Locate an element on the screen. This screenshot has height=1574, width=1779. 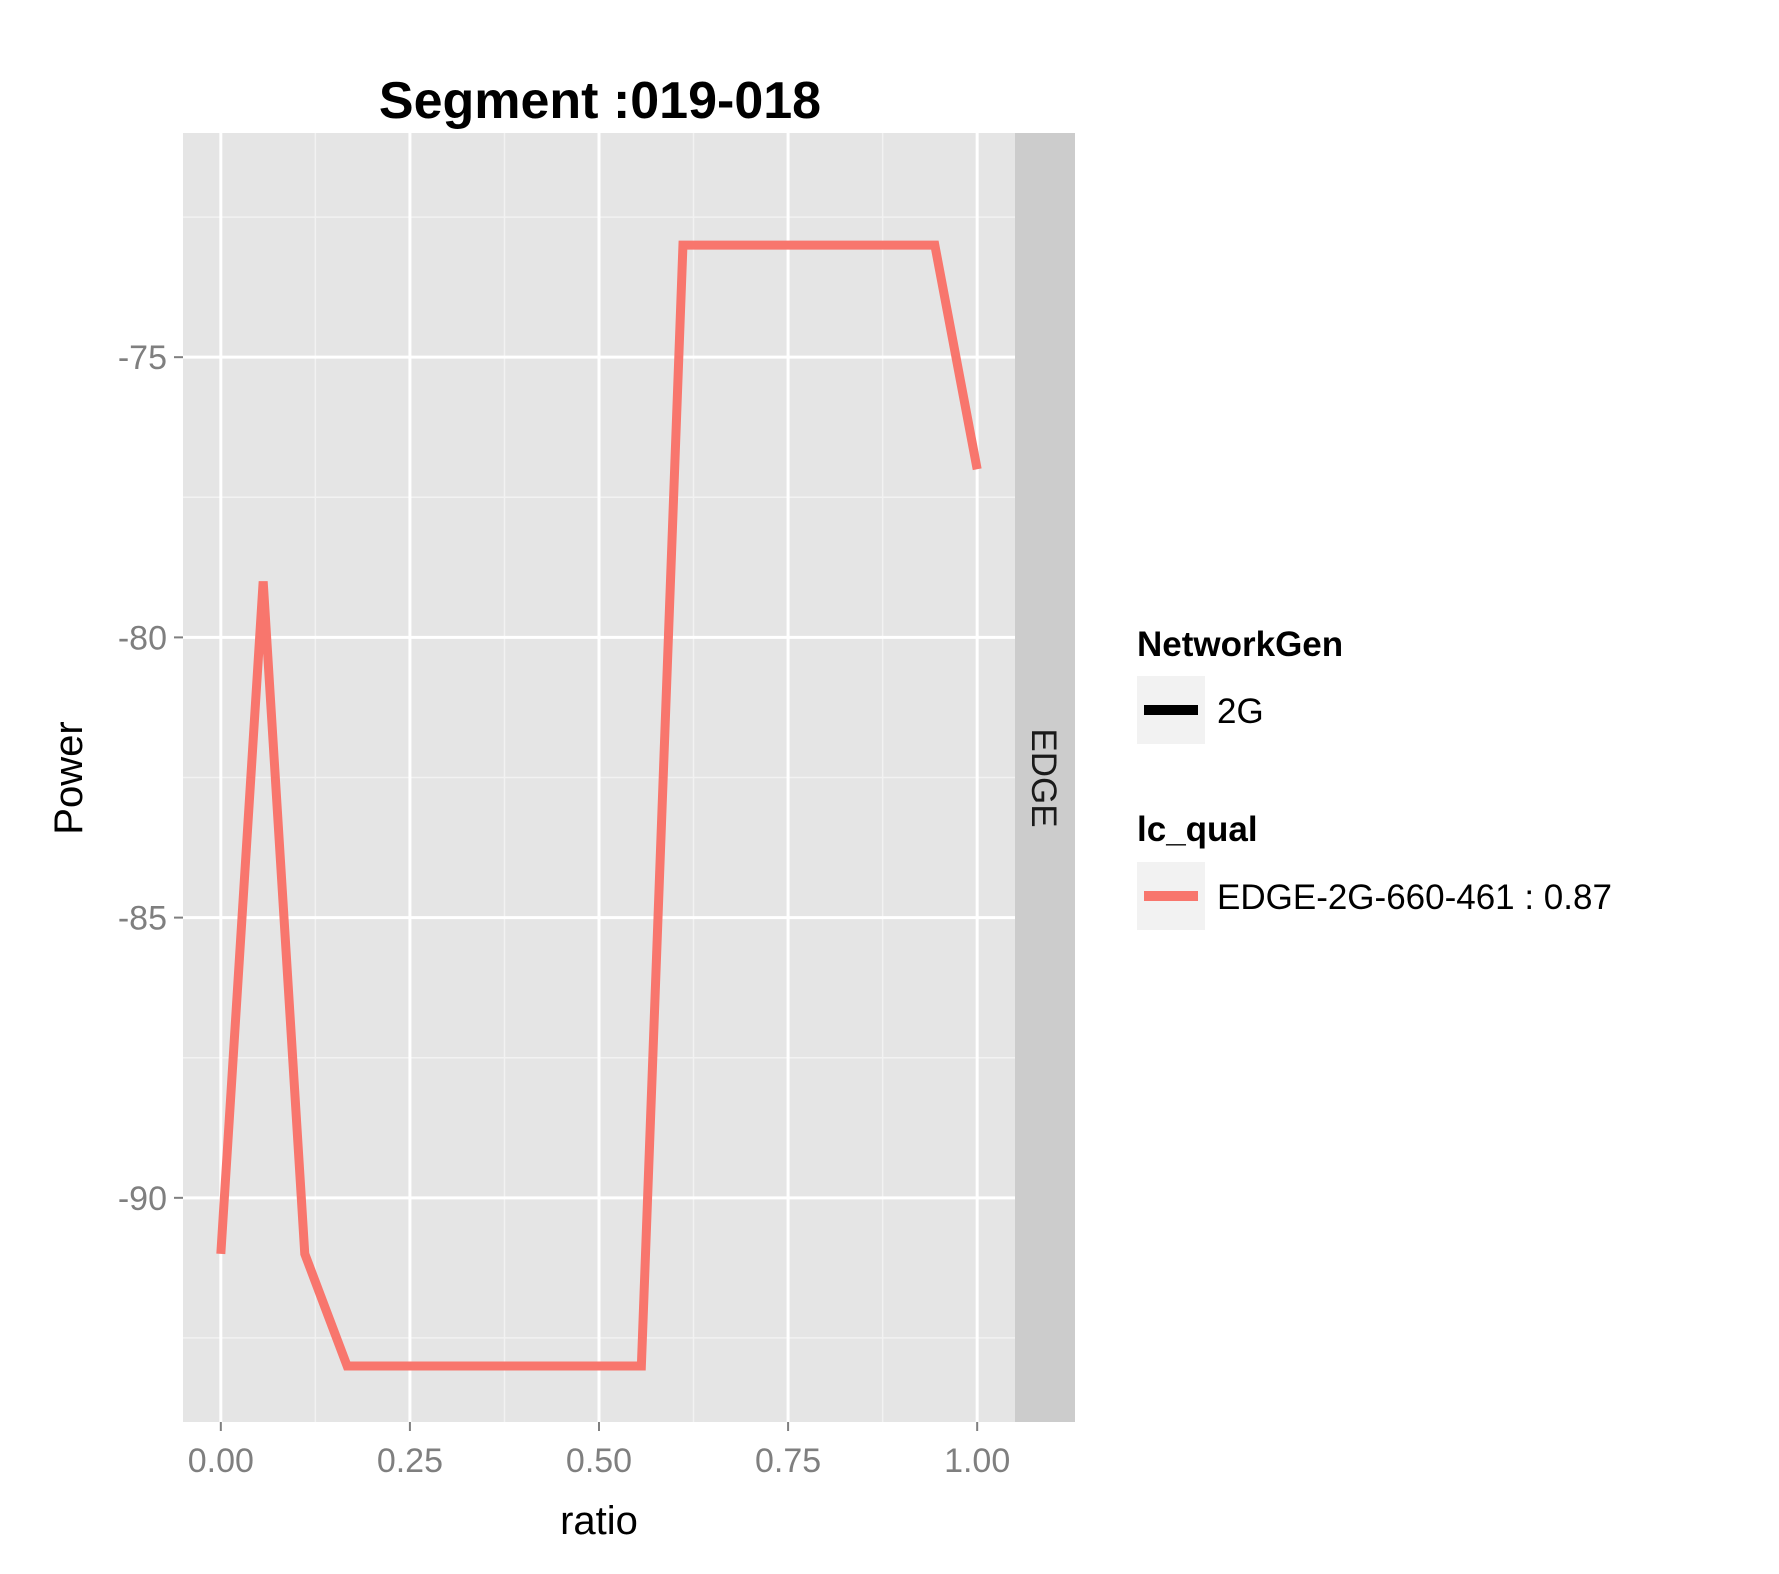
y-tick-label: -90 is located at coordinates (142, 1199).